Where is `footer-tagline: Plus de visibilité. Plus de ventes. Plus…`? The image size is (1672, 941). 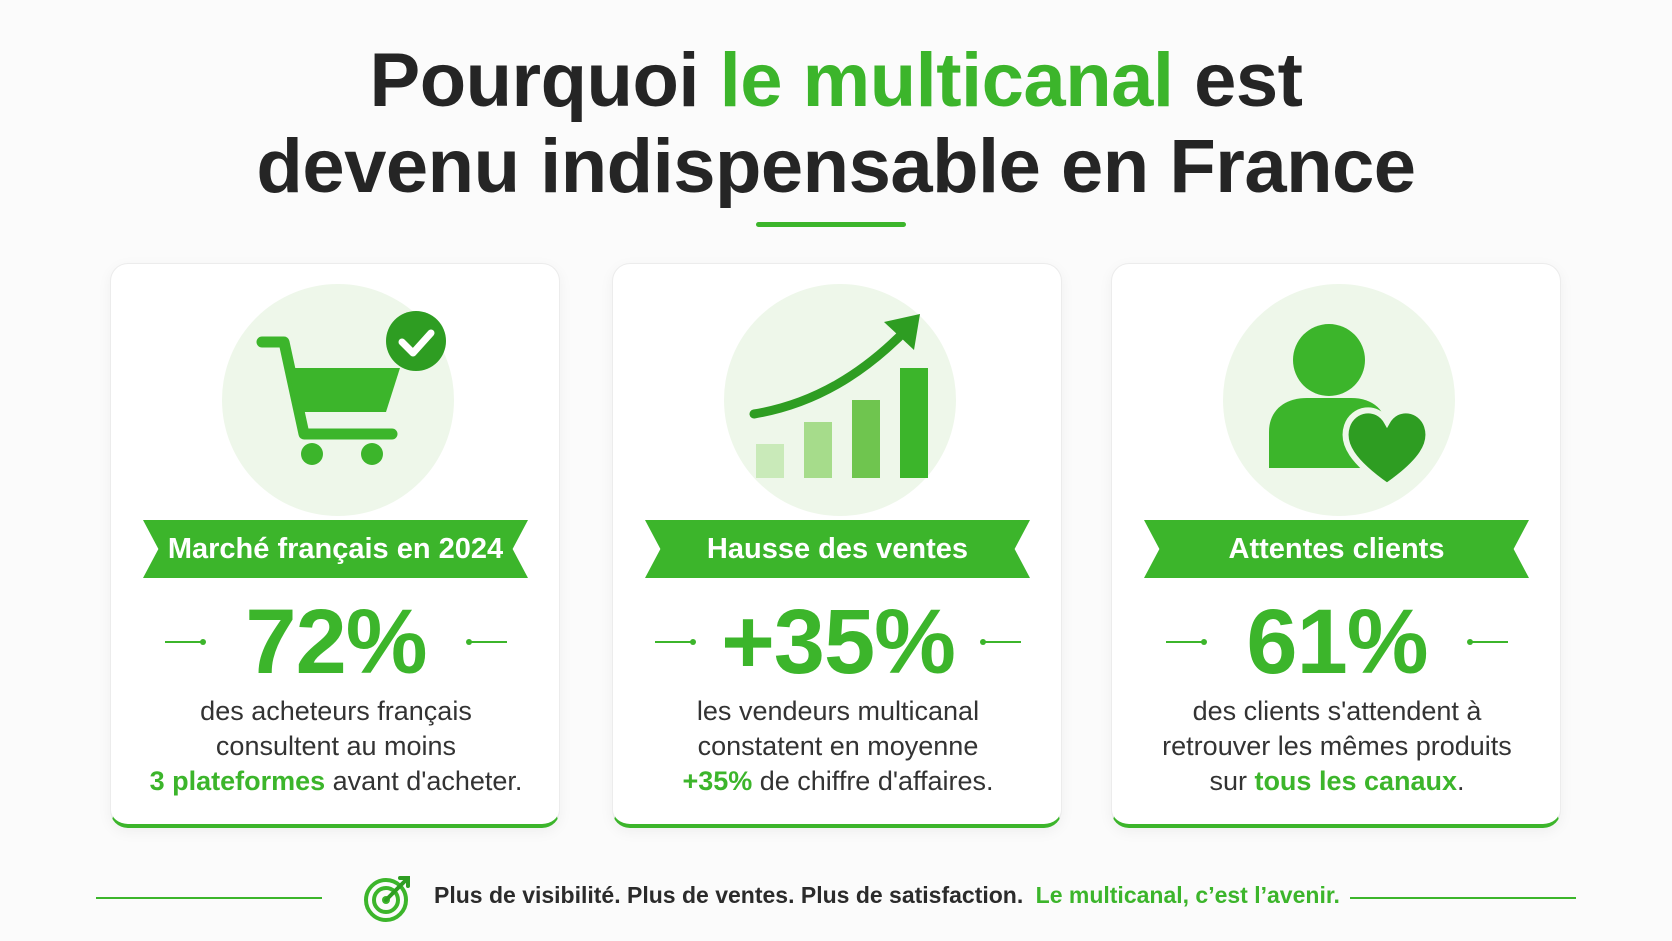
footer-tagline: Plus de visibilité. Plus de ventes. Plus… is located at coordinates (729, 895).